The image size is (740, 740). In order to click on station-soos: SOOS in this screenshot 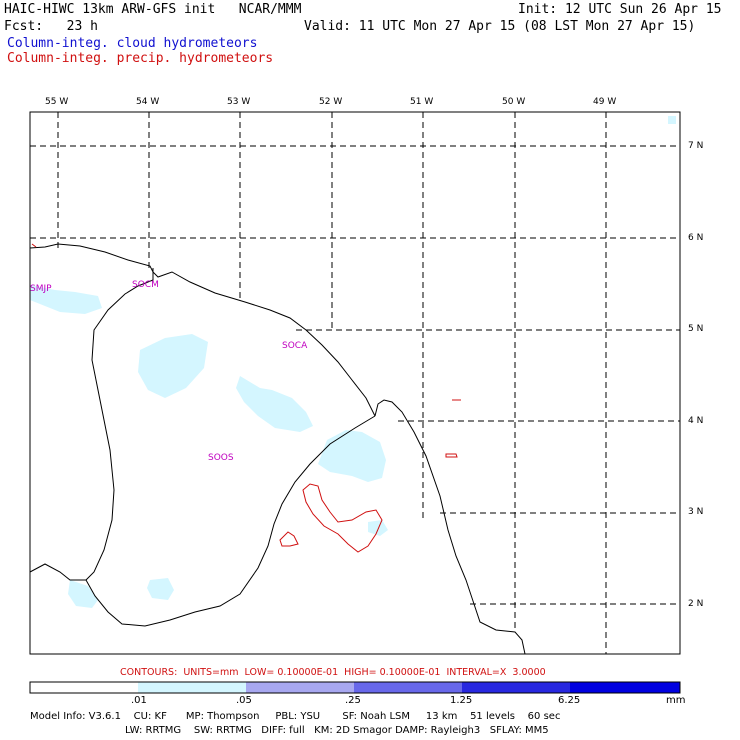, I will do `click(221, 458)`.